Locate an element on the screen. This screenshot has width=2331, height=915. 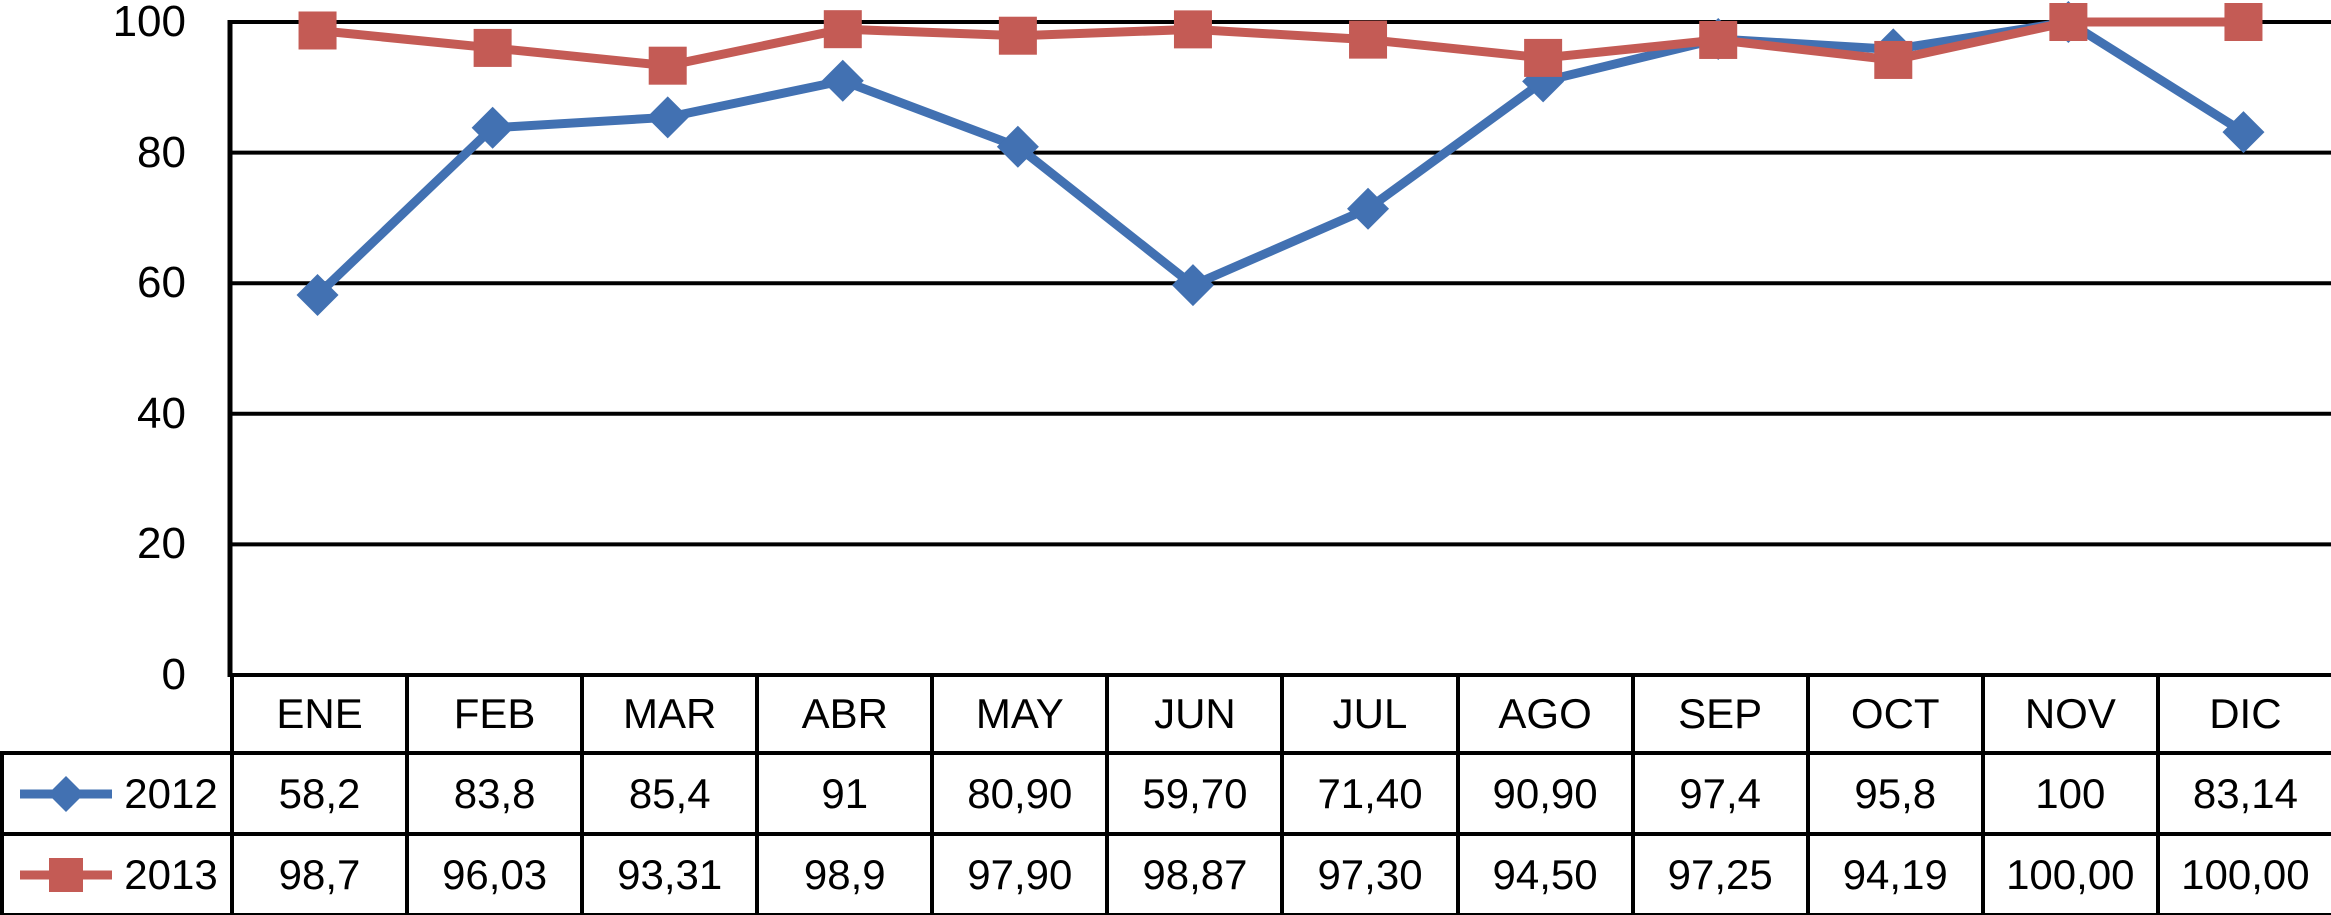
legend-label-2013: 2013 is located at coordinates (171, 874).